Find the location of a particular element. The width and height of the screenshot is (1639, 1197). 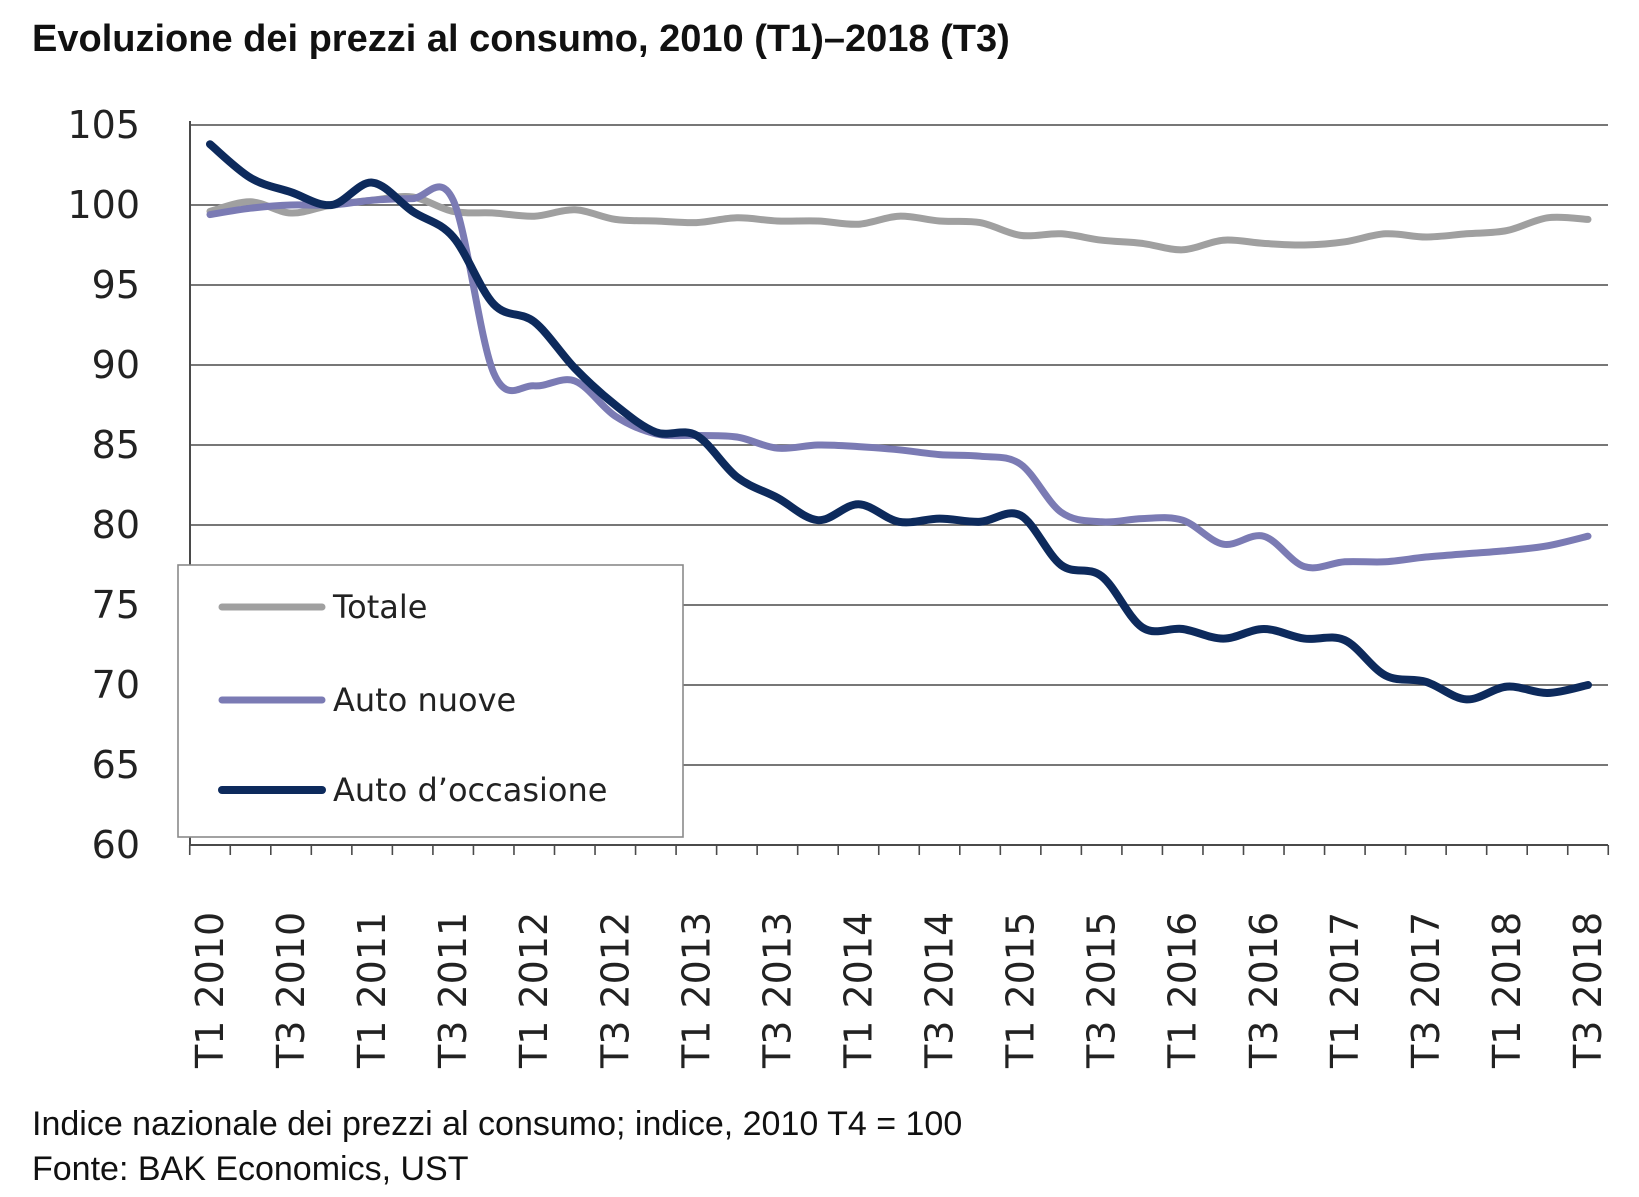

x-tick-label: T3 2012 is located at coordinates (615, 990).